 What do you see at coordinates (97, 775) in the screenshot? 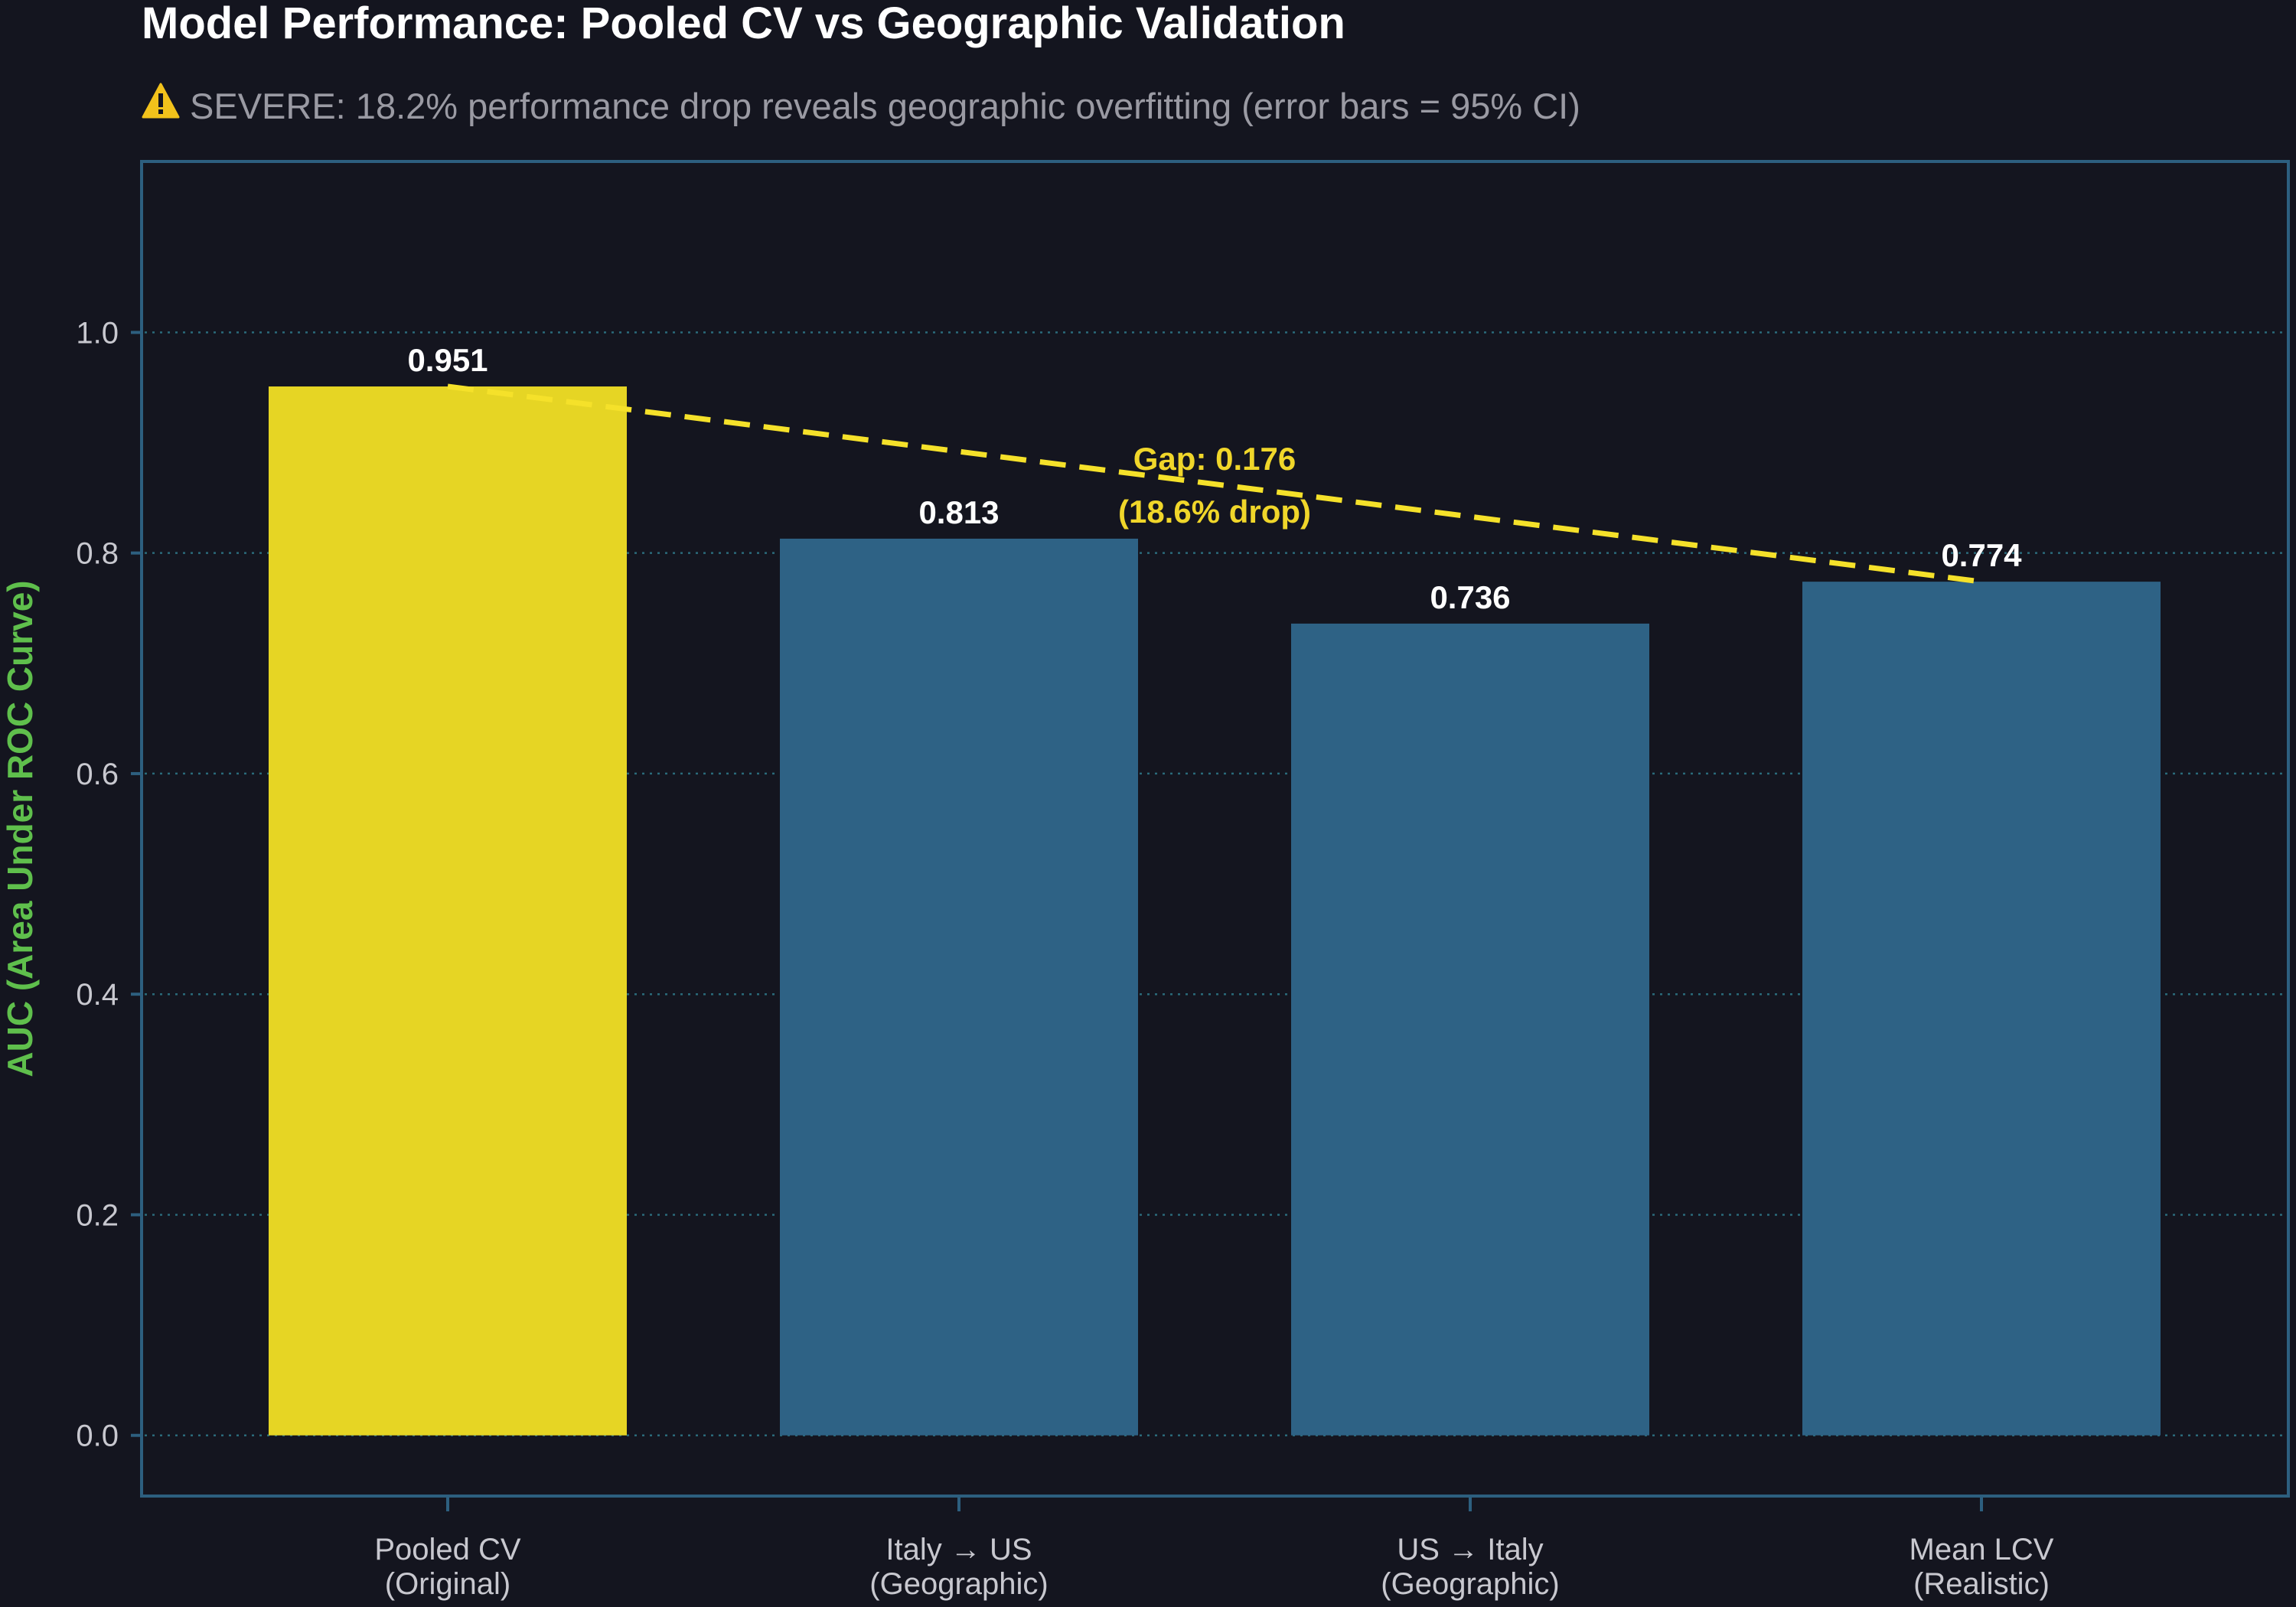
I see `y-tick-label: 0.6` at bounding box center [97, 775].